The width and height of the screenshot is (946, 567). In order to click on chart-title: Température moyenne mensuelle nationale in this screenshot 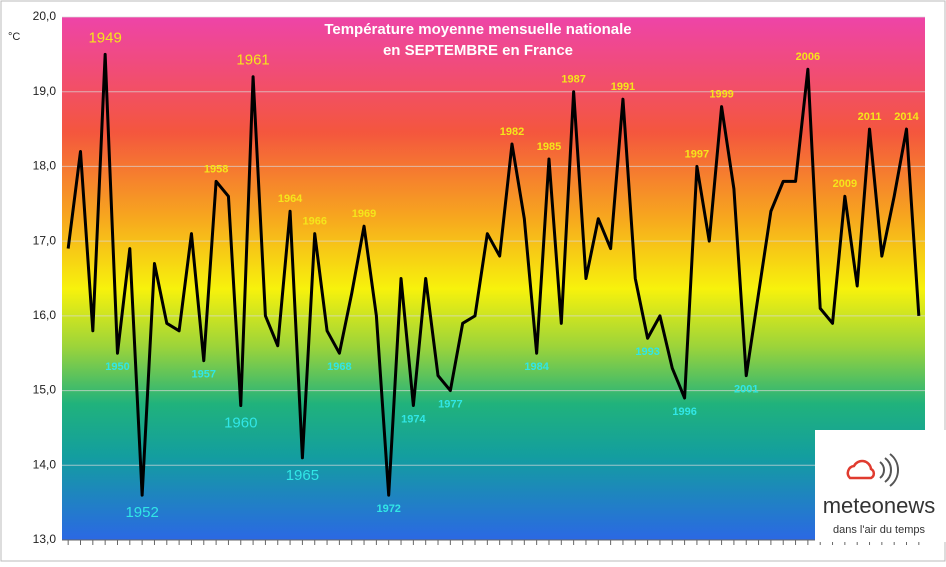, I will do `click(477, 29)`.